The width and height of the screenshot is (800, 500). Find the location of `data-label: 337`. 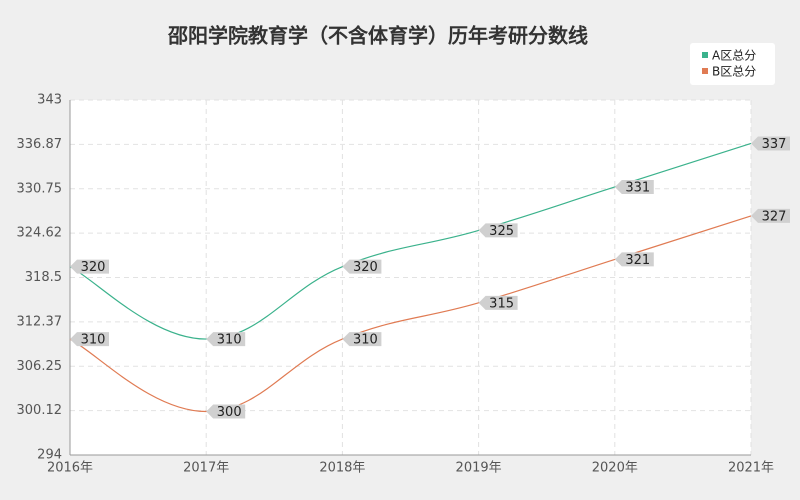

data-label: 337 is located at coordinates (774, 144).